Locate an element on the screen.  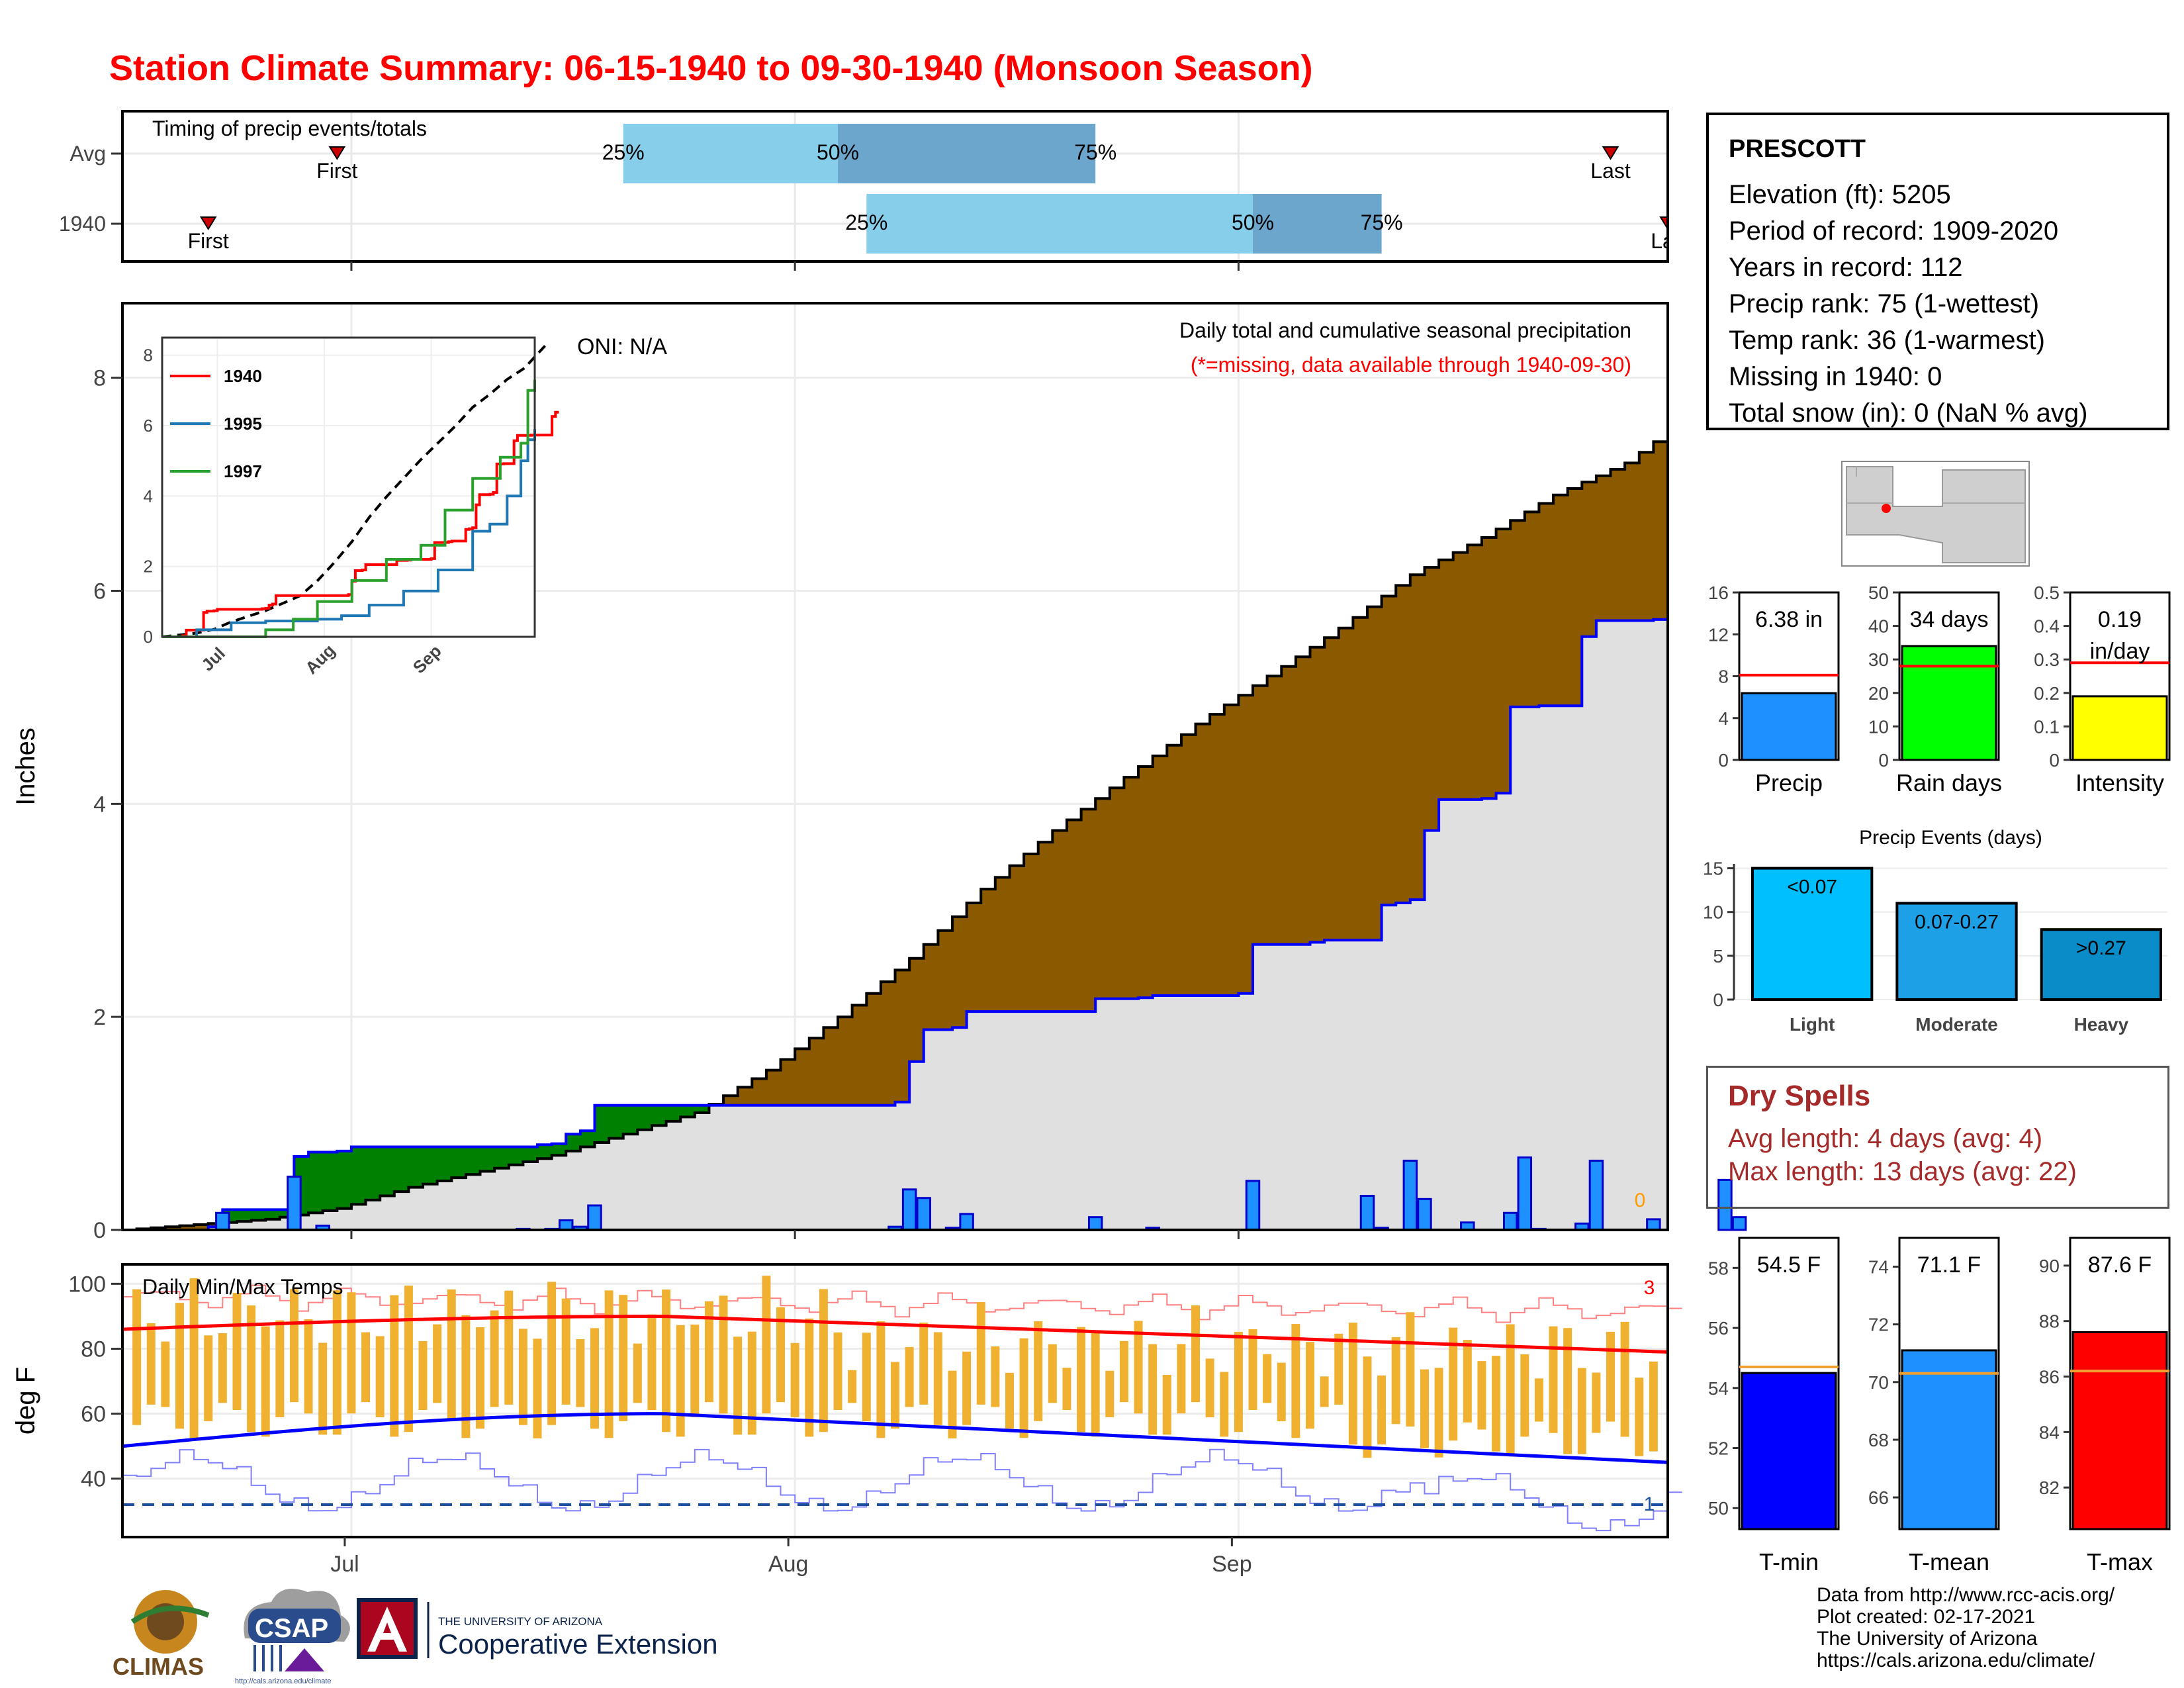
event-bar-label: <0.07 is located at coordinates (1812, 887).